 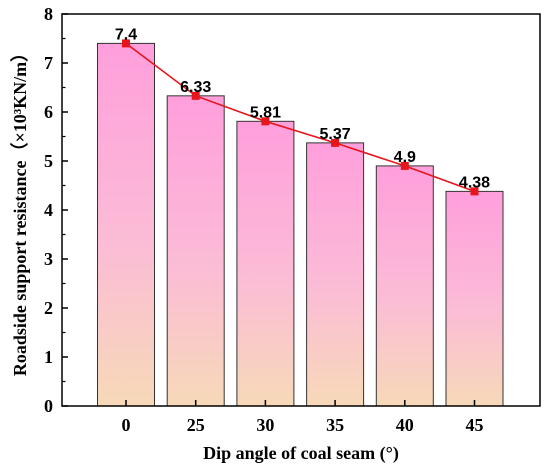 What do you see at coordinates (48, 112) in the screenshot?
I see `y-tick-label: 6` at bounding box center [48, 112].